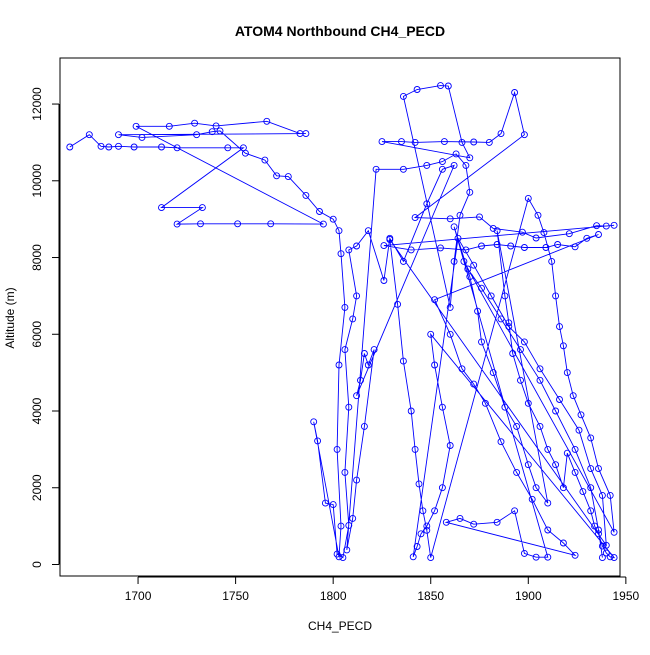 This screenshot has width=650, height=655. Describe the element at coordinates (37, 334) in the screenshot. I see `y-tick-label: 6000` at that location.